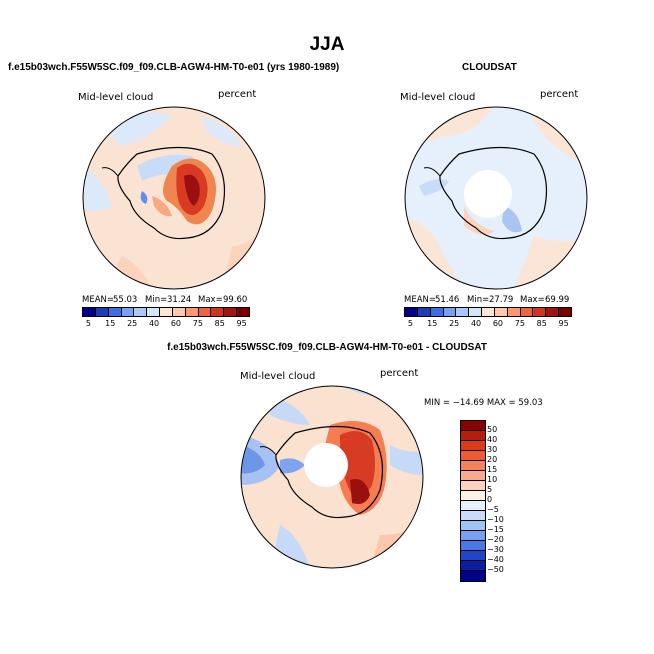 The image size is (654, 654). Describe the element at coordinates (210, 300) in the screenshot. I see `panel1-max-label: Max=` at that location.